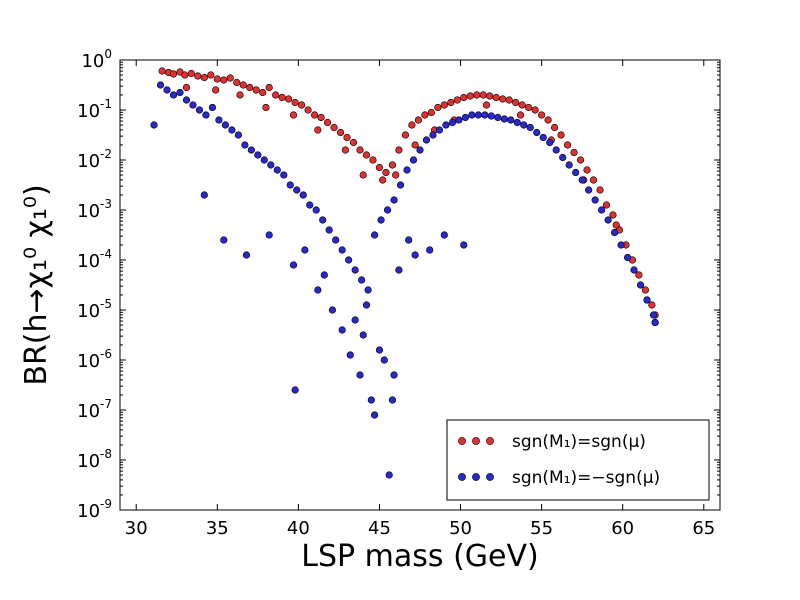 The width and height of the screenshot is (800, 600). I want to click on x-tick-label: 60, so click(622, 528).